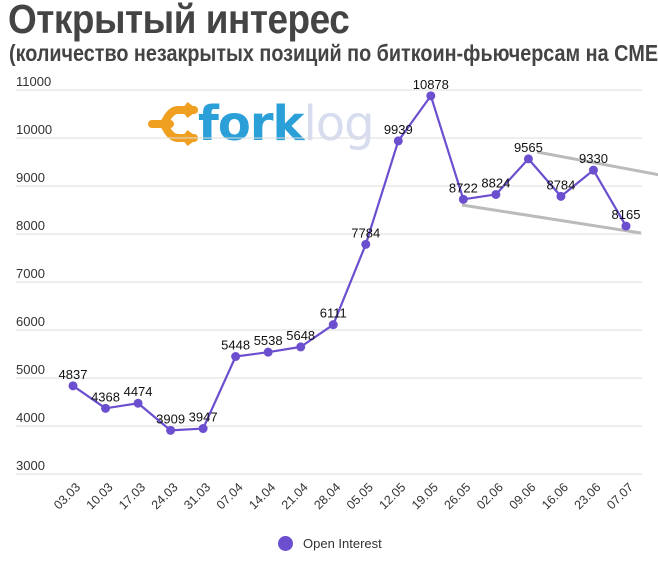  Describe the element at coordinates (333, 313) in the screenshot. I see `data-label: 6111` at that location.